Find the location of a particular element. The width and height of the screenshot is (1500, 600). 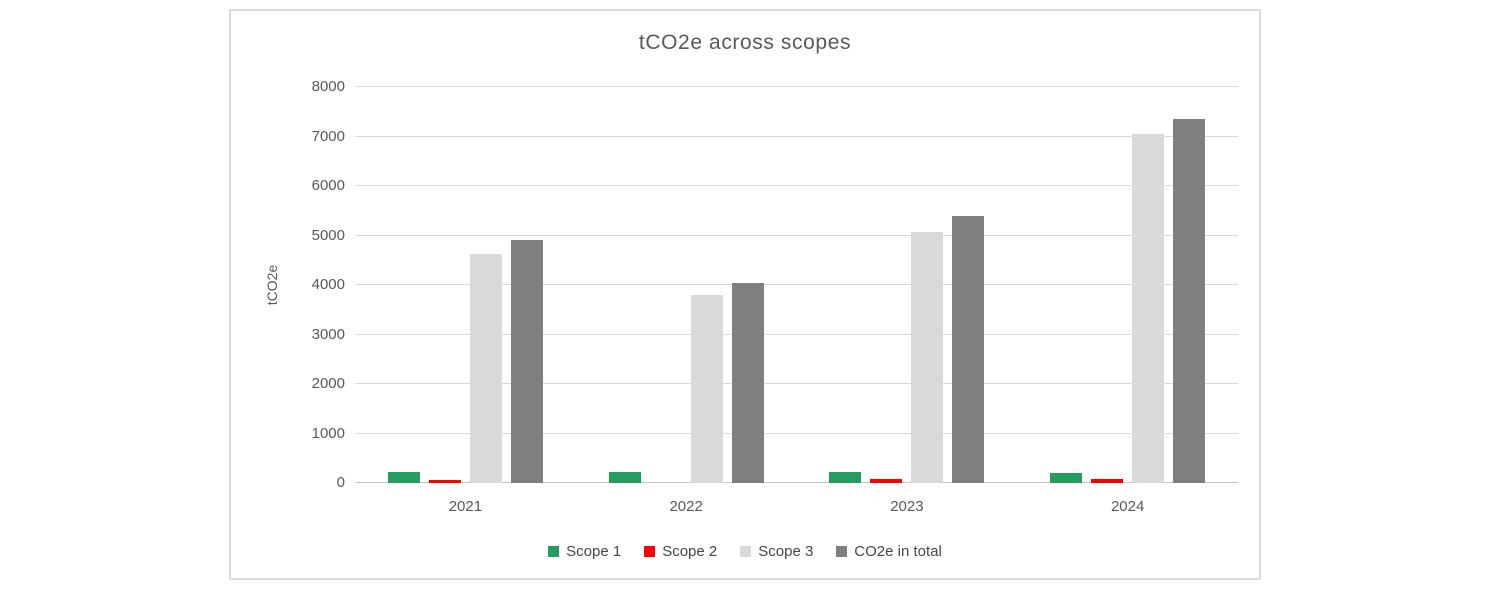

legend-label: Scope 3 is located at coordinates (786, 551).